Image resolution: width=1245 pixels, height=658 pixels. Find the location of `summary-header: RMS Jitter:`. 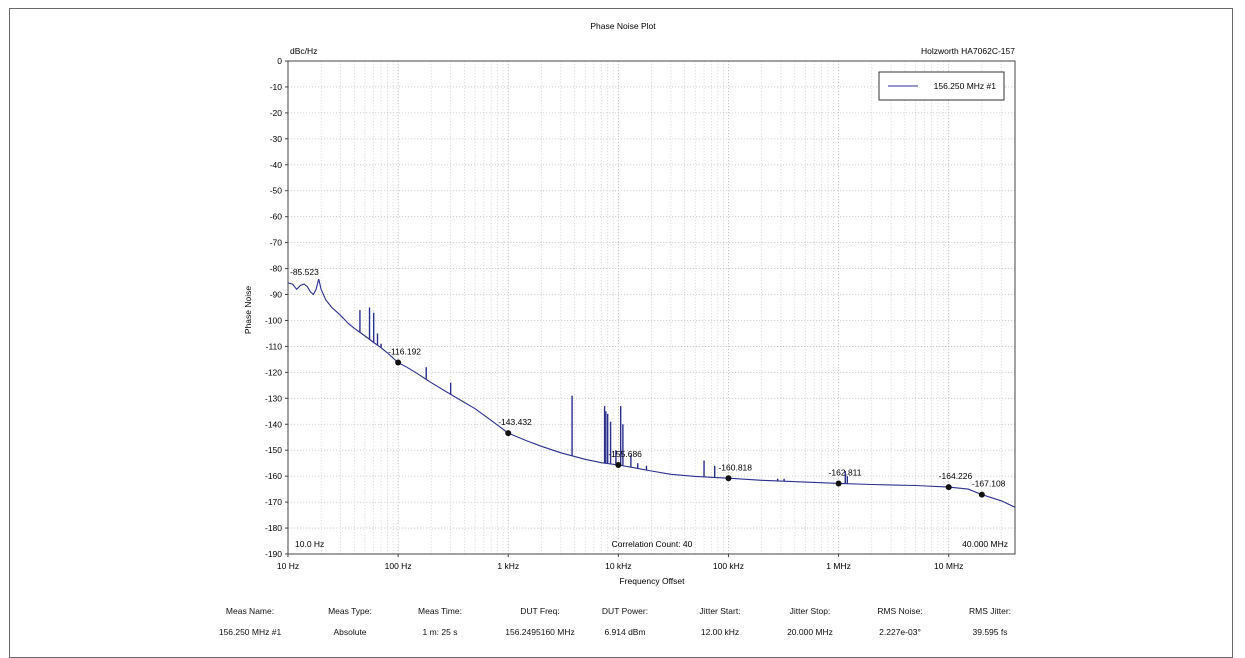

summary-header: RMS Jitter: is located at coordinates (990, 611).